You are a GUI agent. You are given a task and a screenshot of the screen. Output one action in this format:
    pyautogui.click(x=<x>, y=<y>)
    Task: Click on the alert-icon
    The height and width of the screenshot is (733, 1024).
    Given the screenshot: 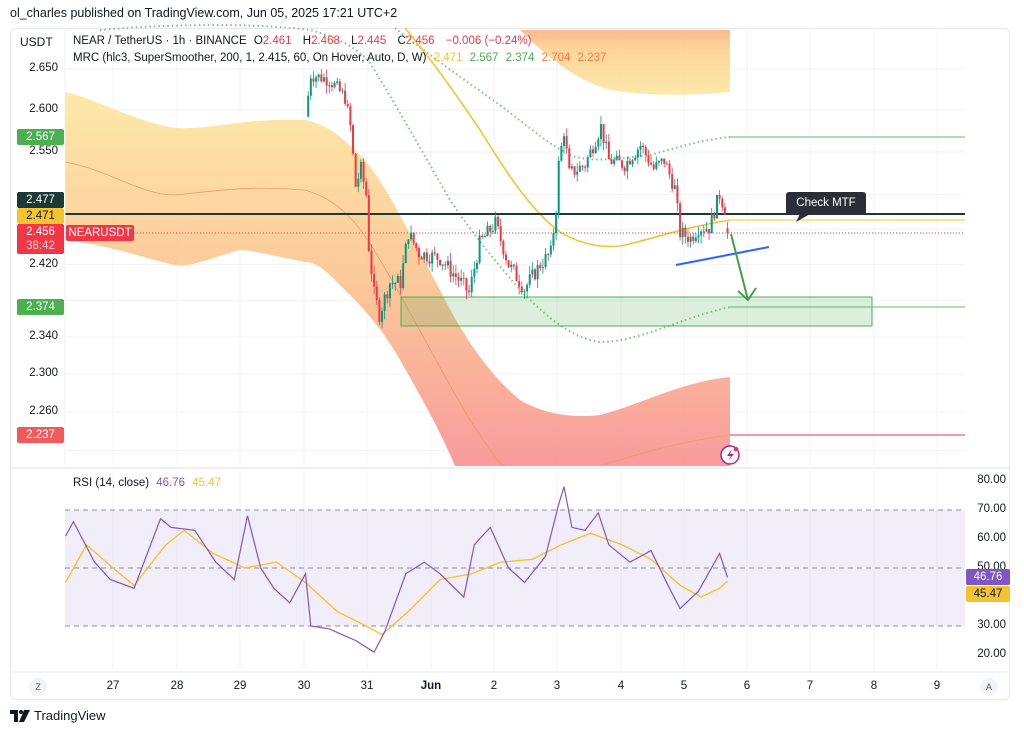 What is the action you would take?
    pyautogui.click(x=730, y=455)
    